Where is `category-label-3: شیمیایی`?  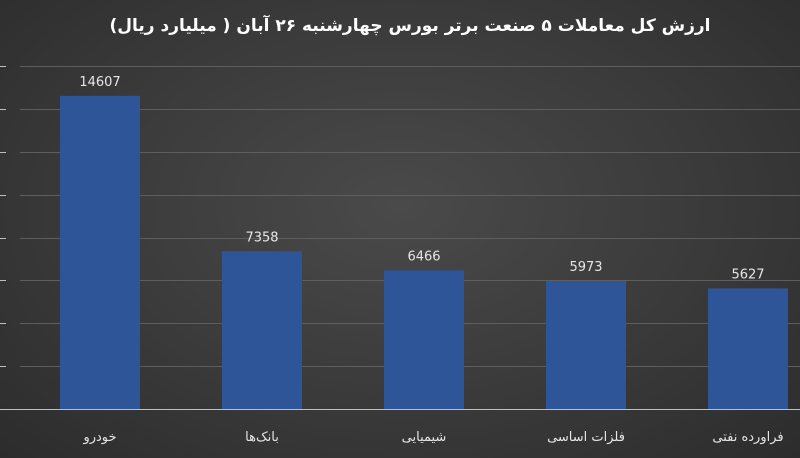
category-label-3: شیمیایی is located at coordinates (424, 437).